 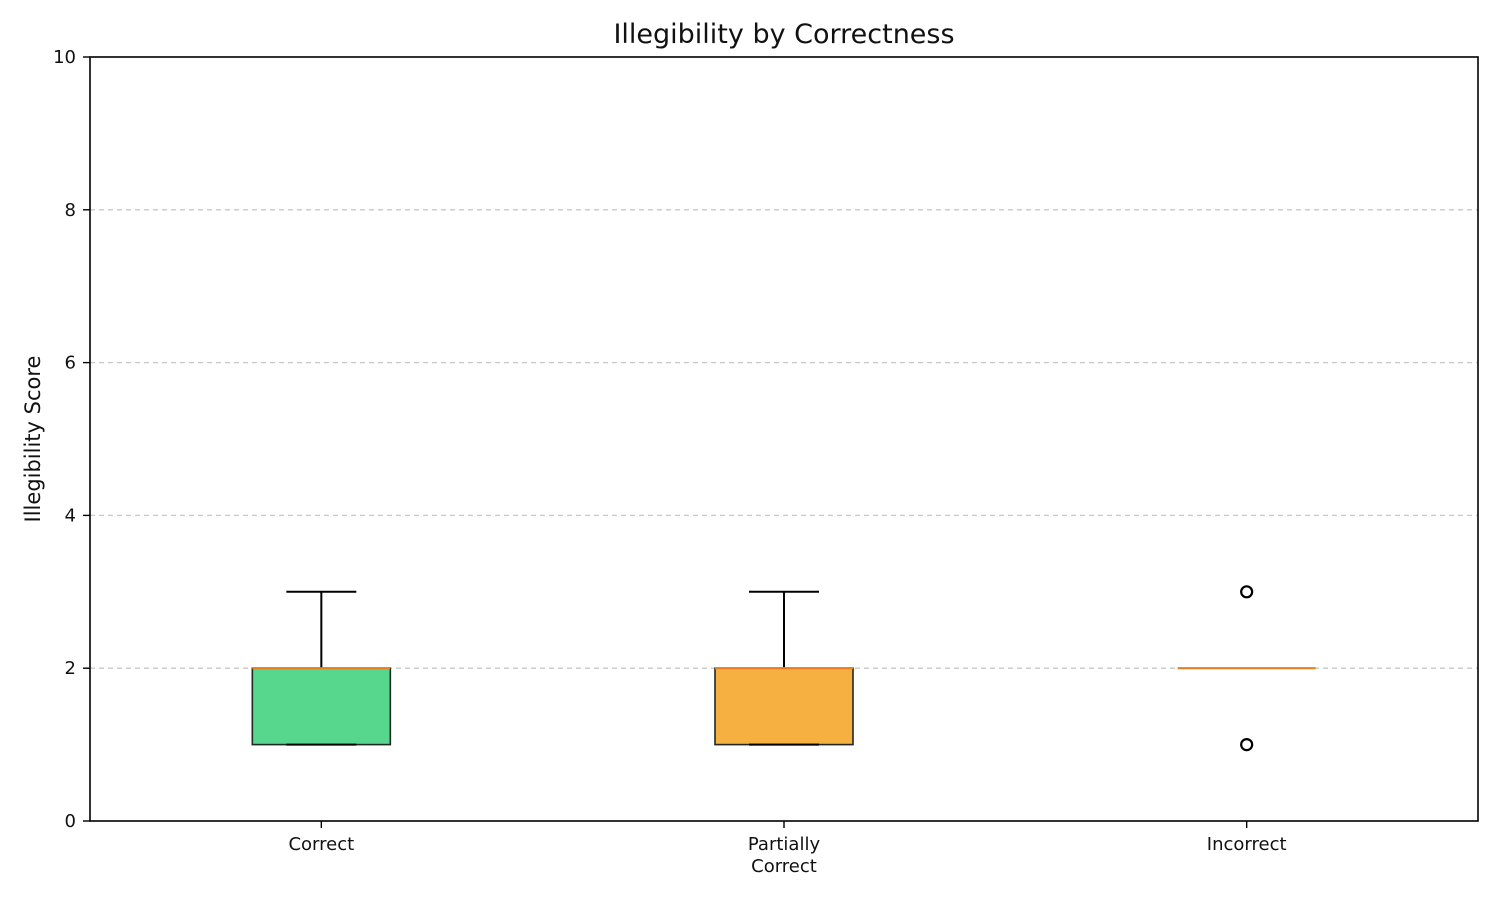 I want to click on y-tick-label: 0, so click(x=70, y=821).